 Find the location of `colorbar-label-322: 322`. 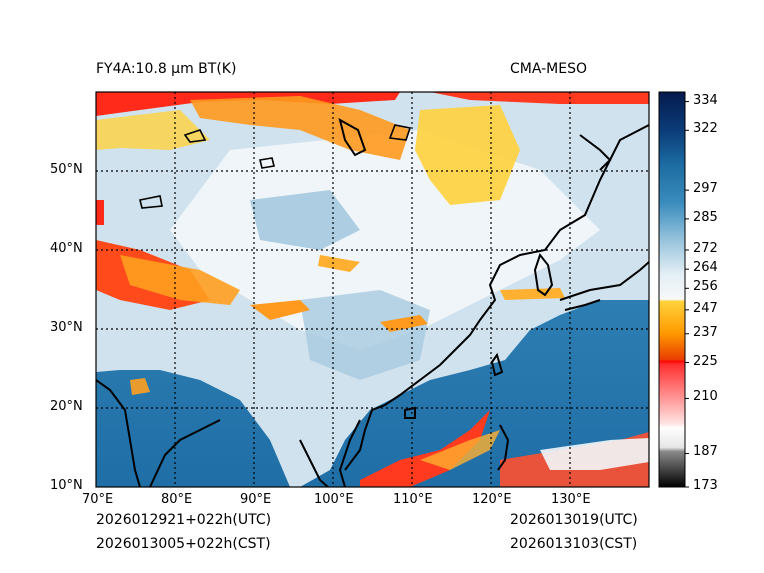

colorbar-label-322: 322 is located at coordinates (705, 129).